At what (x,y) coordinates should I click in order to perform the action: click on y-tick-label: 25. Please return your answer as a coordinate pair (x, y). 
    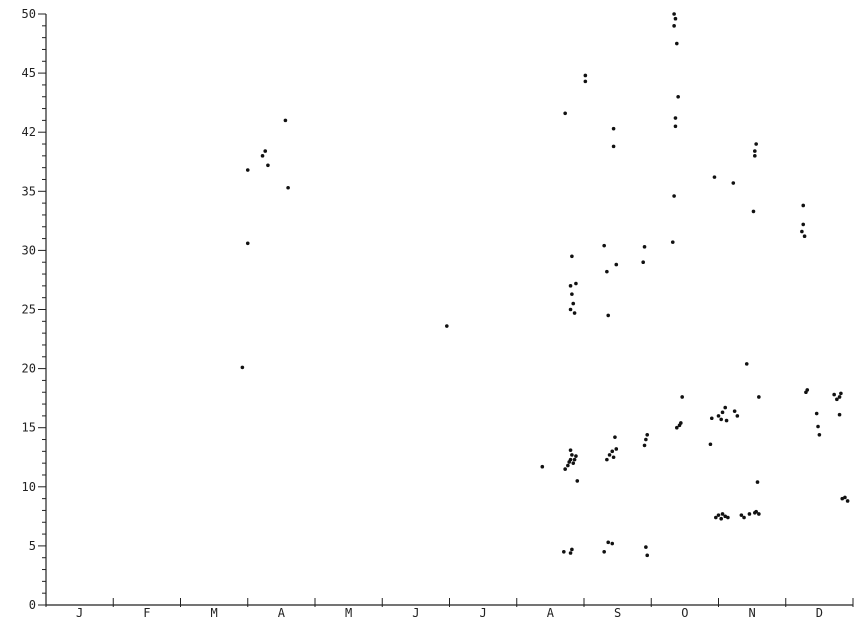
    Looking at the image, I should click on (29, 310).